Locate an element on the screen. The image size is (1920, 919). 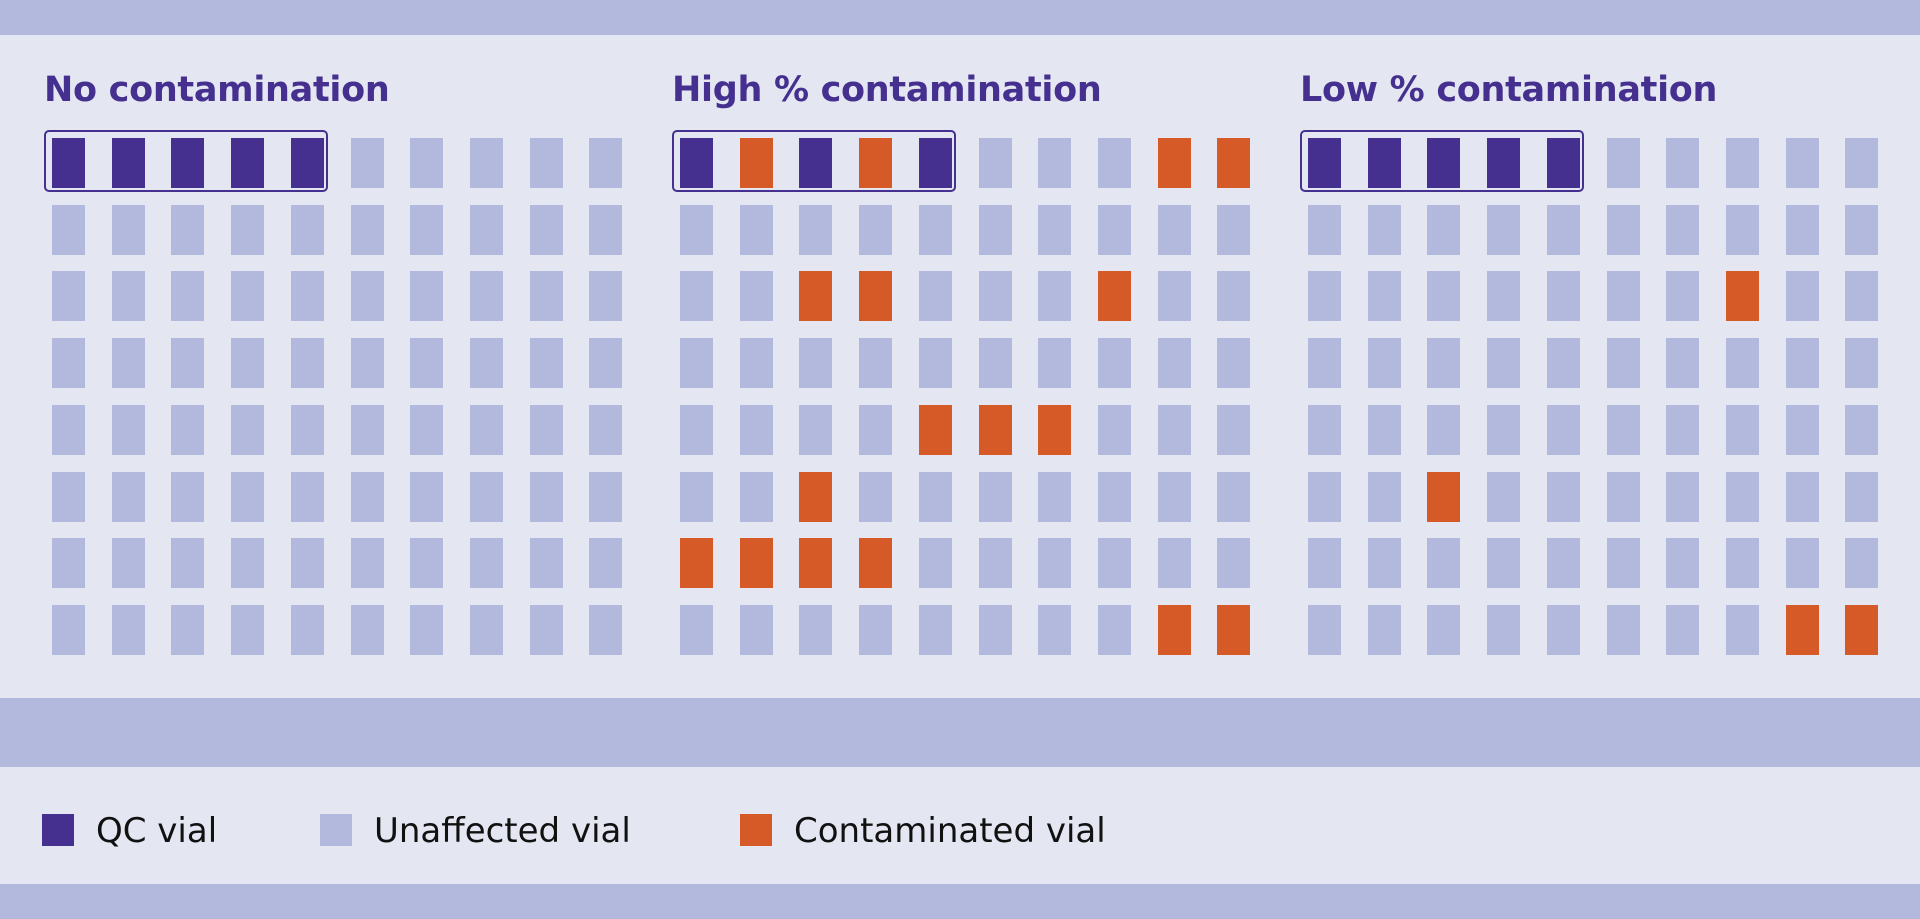
qc-vials-outline is located at coordinates (814, 161).